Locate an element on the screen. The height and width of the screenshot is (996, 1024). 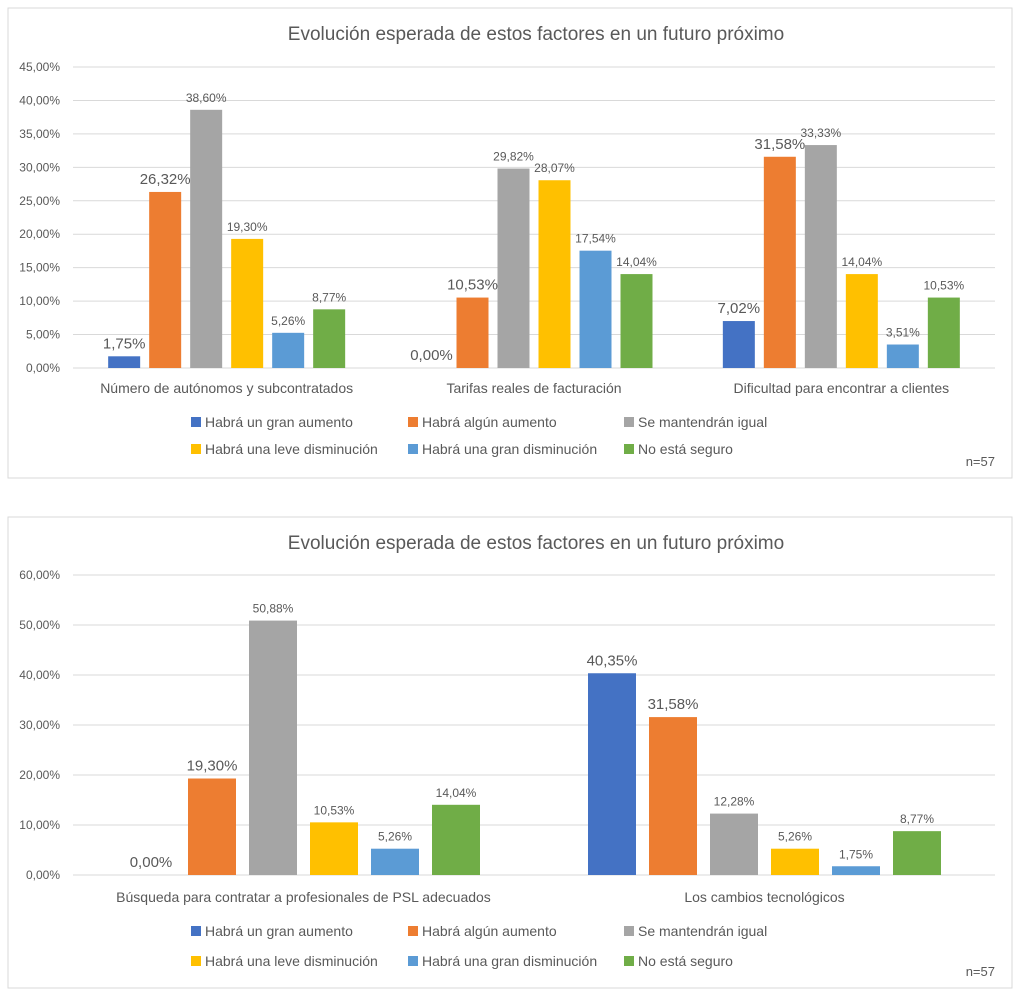
legend-label: Habrá algún aumento is located at coordinates (489, 931).